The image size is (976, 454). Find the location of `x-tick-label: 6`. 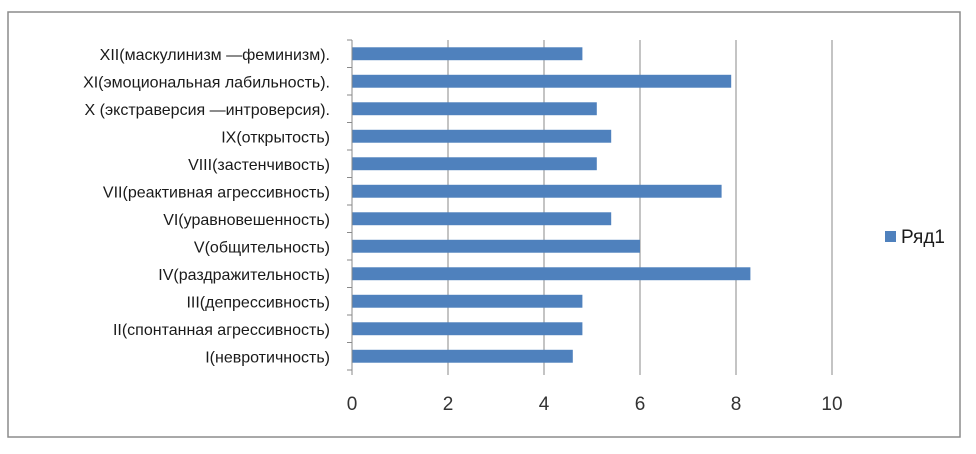

x-tick-label: 6 is located at coordinates (640, 404).